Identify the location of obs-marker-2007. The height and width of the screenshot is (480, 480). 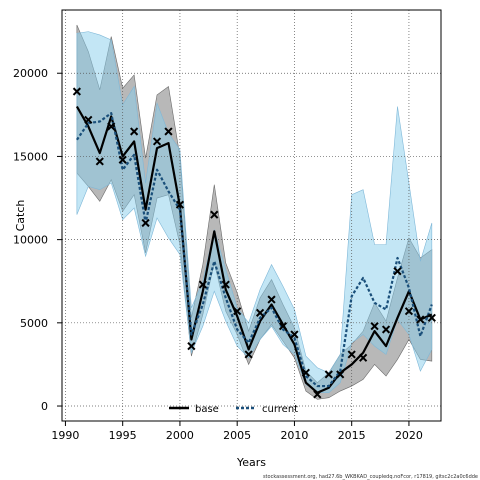
(260, 312).